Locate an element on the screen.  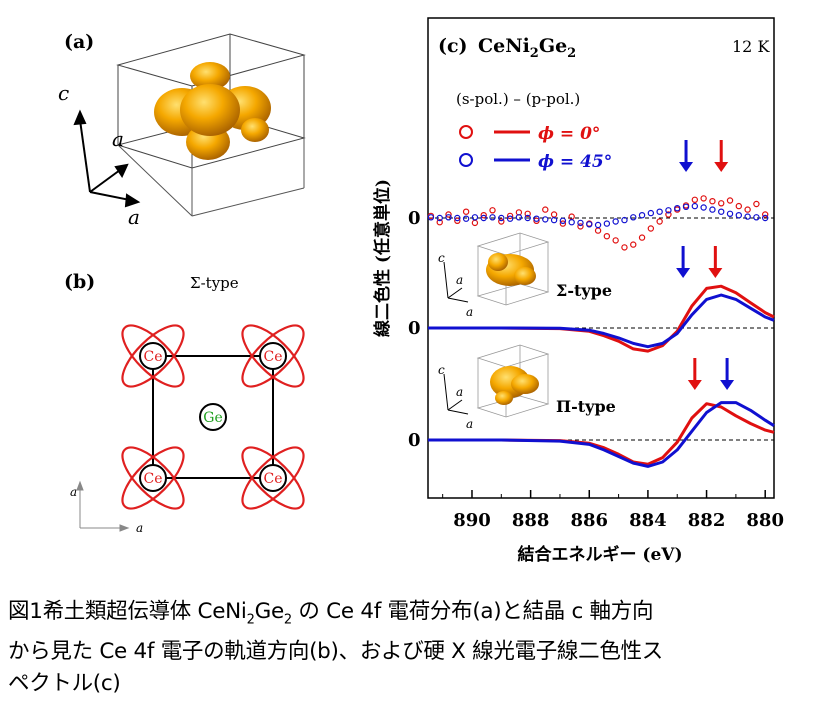
inset-sigma: c a a Σ-type is located at coordinates (525, 275).